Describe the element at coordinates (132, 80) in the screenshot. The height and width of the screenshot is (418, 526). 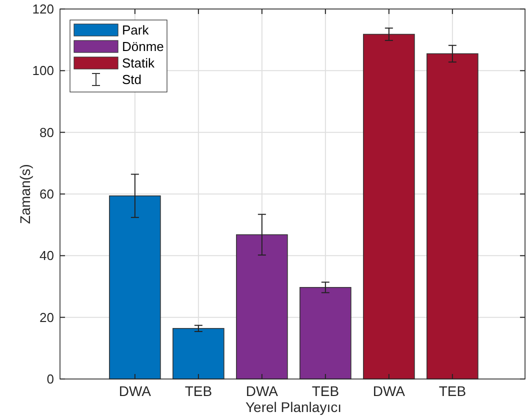
I see `annotation: Std` at that location.